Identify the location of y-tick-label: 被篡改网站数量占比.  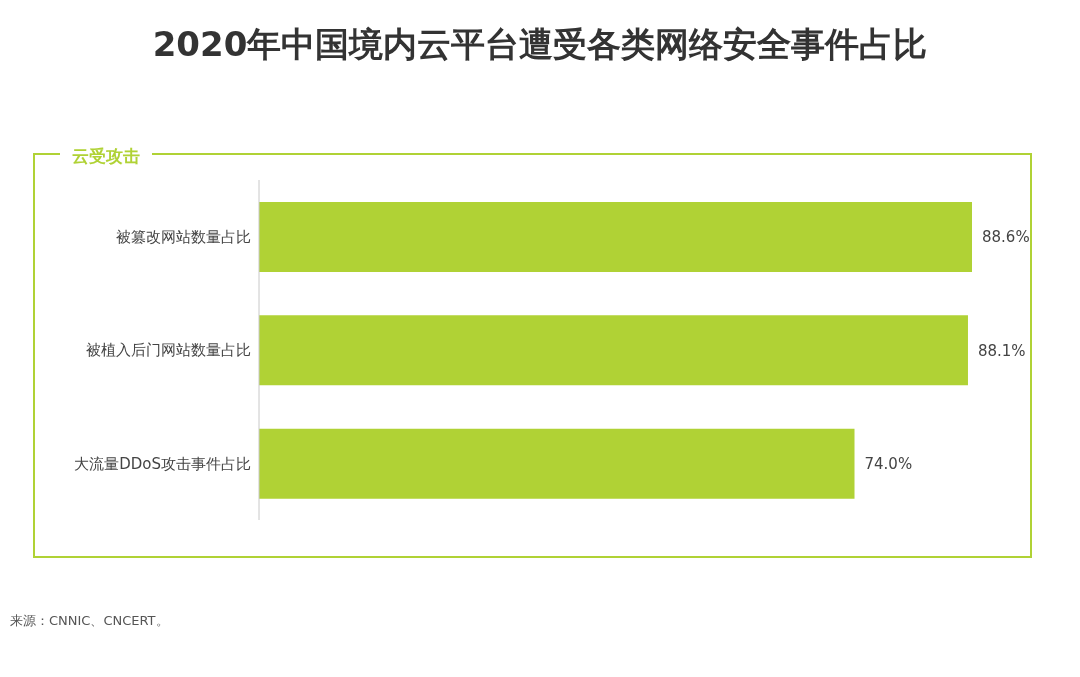
(183, 236).